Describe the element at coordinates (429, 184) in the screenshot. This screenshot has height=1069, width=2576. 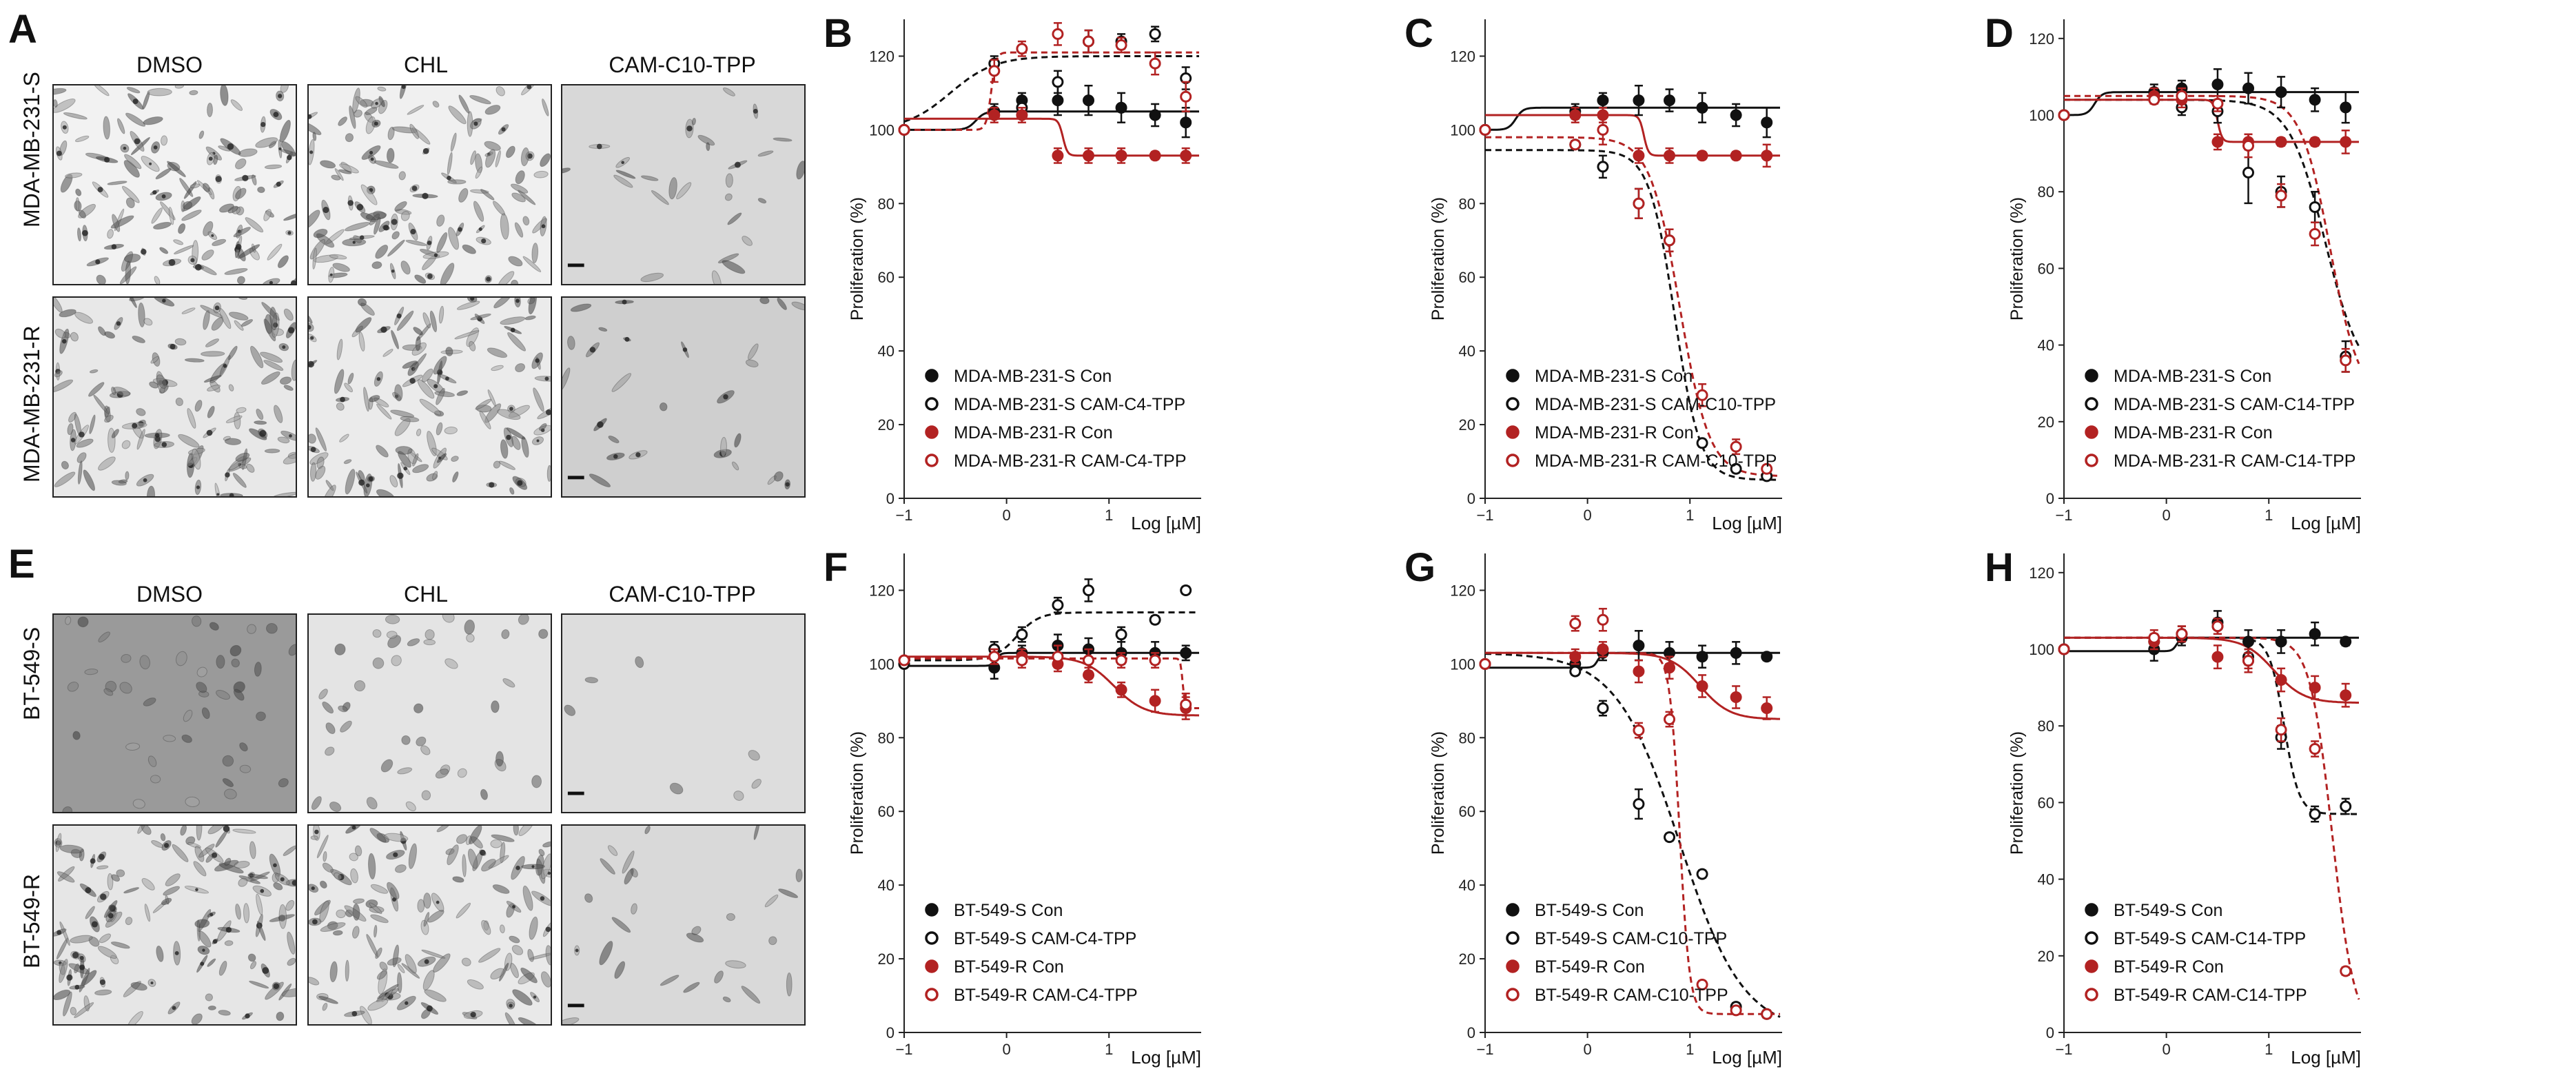
I see `micrograph-mda-s-chl` at that location.